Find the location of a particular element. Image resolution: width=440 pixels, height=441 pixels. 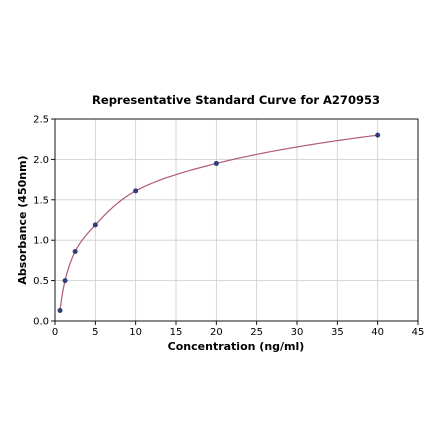

x-tick-label: 30 is located at coordinates (297, 332).